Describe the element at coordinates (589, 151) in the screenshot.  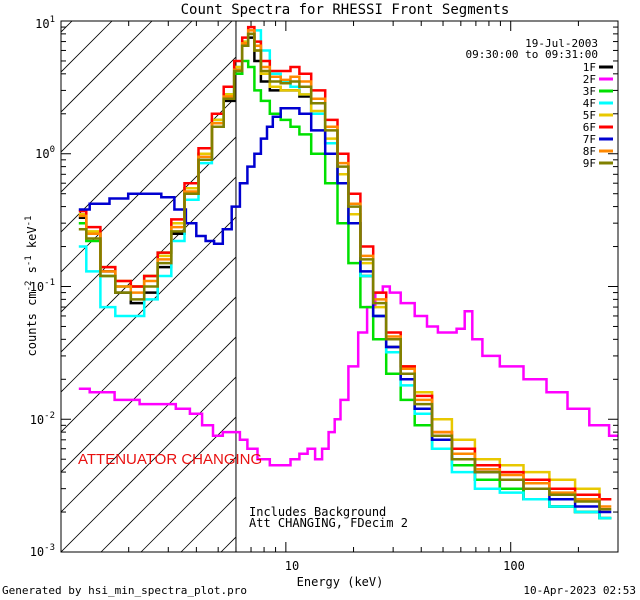
I see `legend-label: 8F` at that location.